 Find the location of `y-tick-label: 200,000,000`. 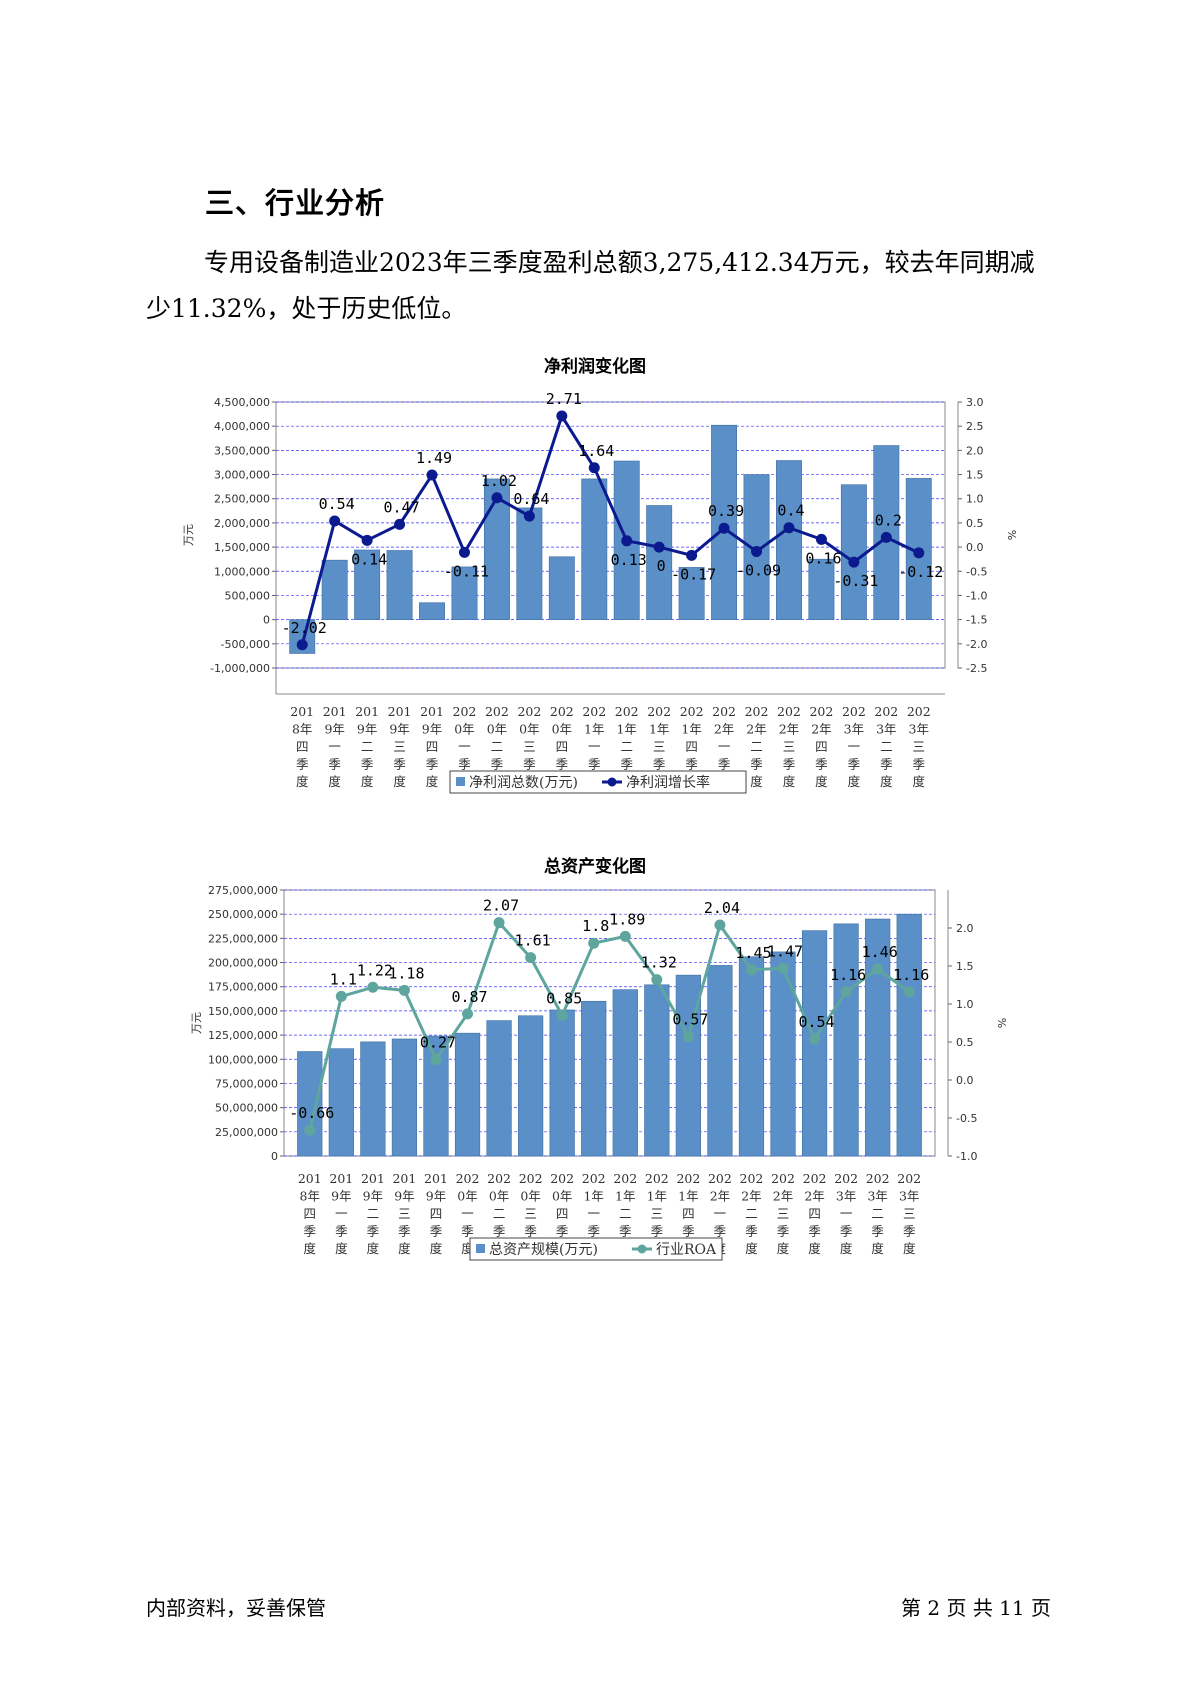

y-tick-label: 200,000,000 is located at coordinates (243, 963).